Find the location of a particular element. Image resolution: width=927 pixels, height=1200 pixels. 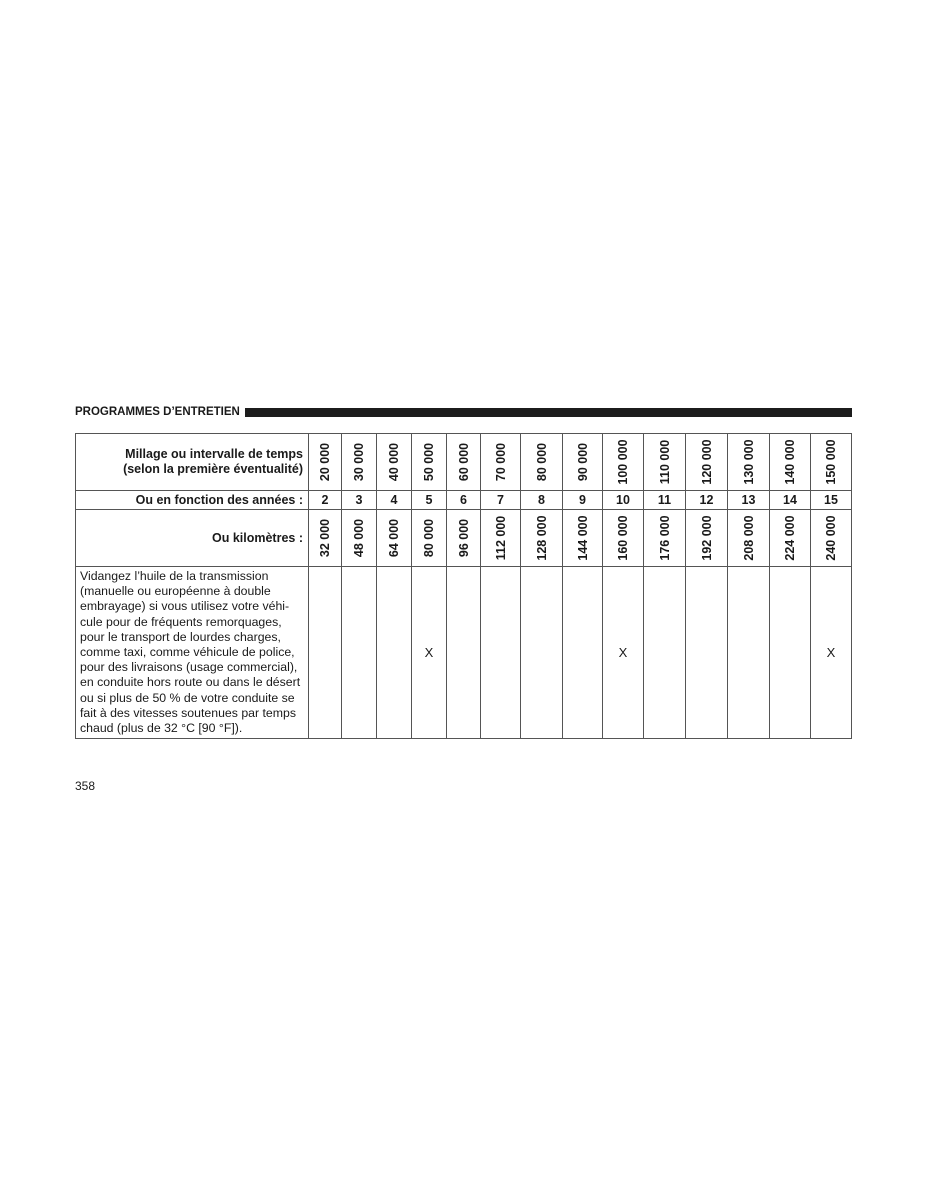

km-cell: 128 000 is located at coordinates (541, 538).